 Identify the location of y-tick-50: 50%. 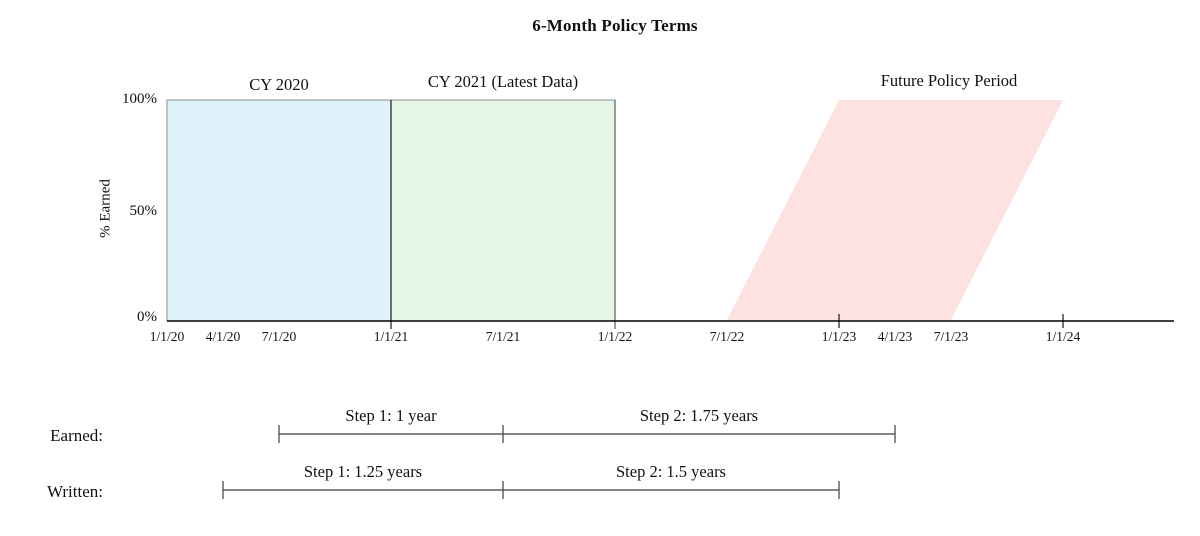
(143, 211).